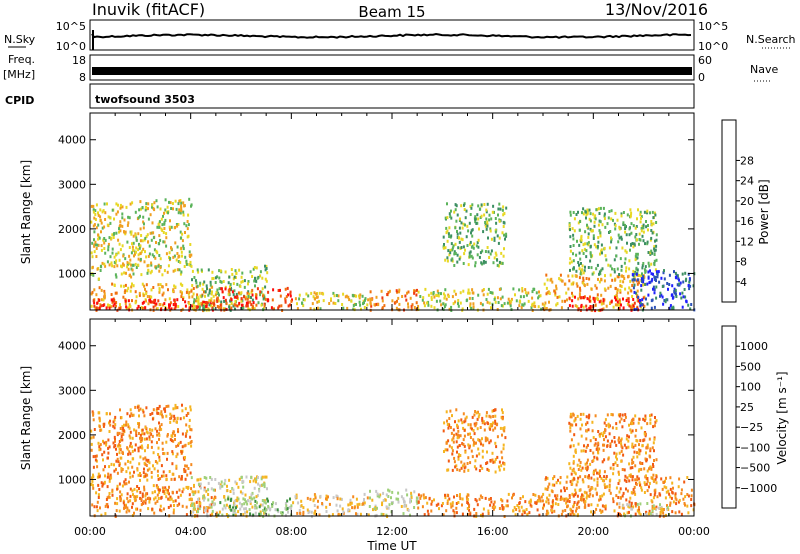  I want to click on power-colorbar-tick: 8, so click(743, 262).